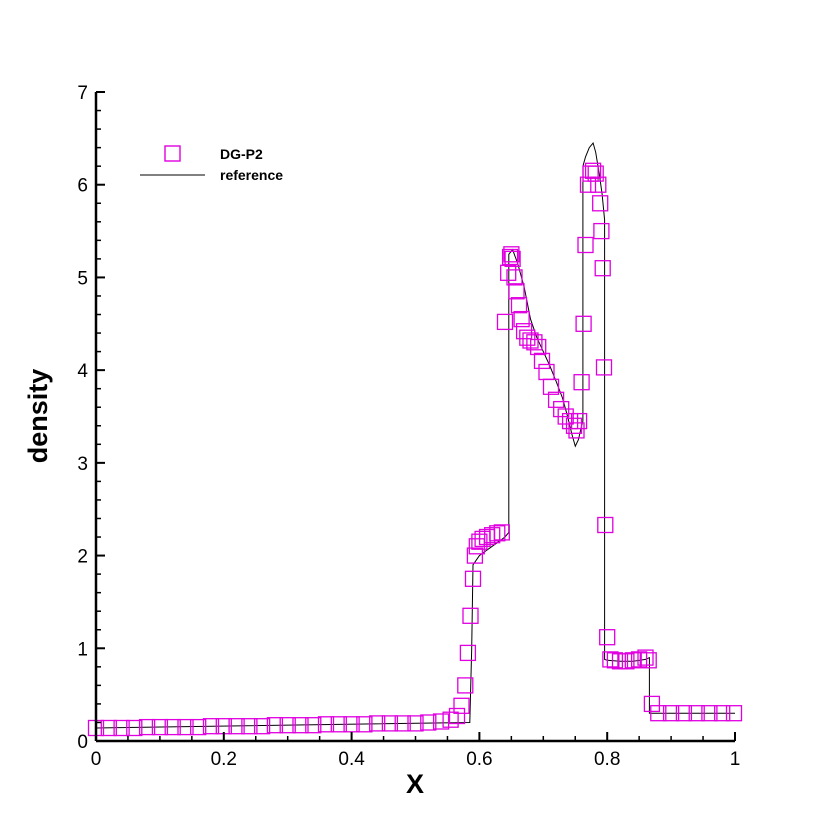 This screenshot has width=822, height=822. I want to click on legend-marker-dg-p2, so click(172, 153).